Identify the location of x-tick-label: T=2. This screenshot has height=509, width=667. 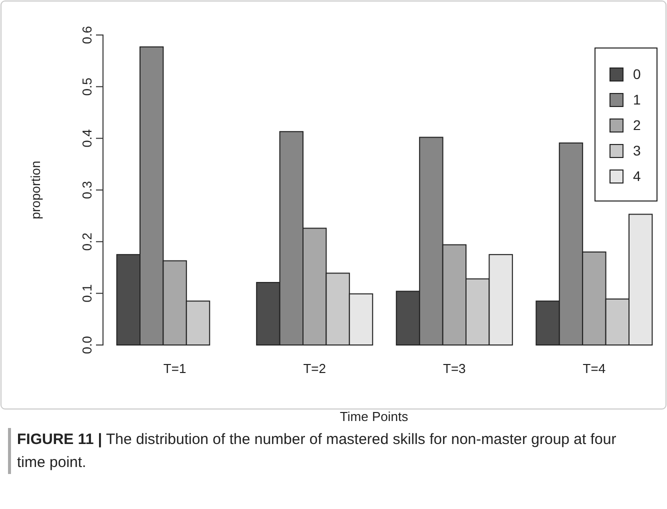
(314, 368).